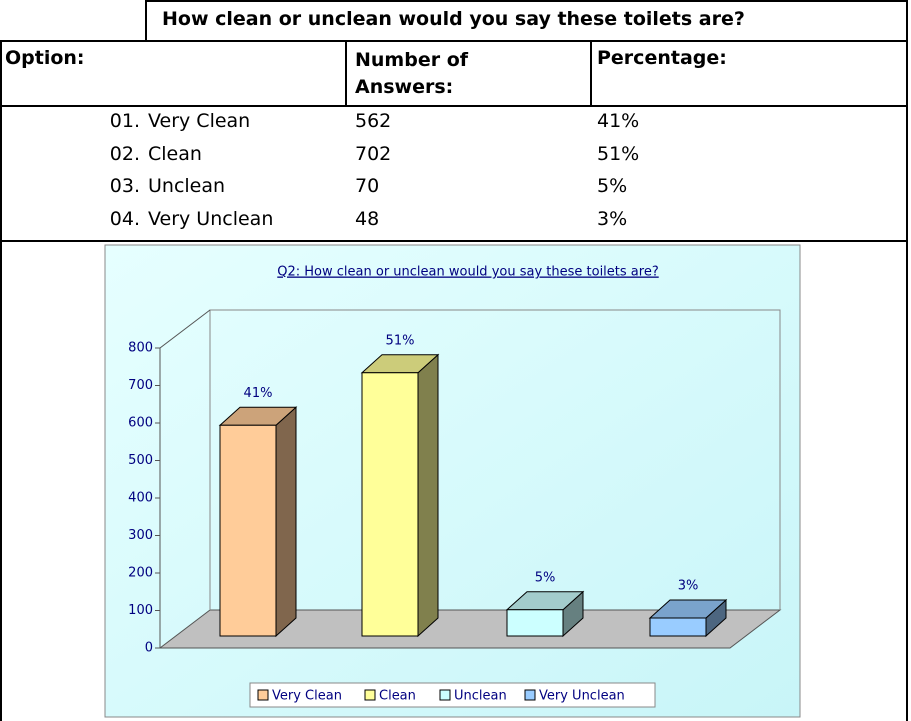 The image size is (911, 721). I want to click on value-label: 3%, so click(688, 586).